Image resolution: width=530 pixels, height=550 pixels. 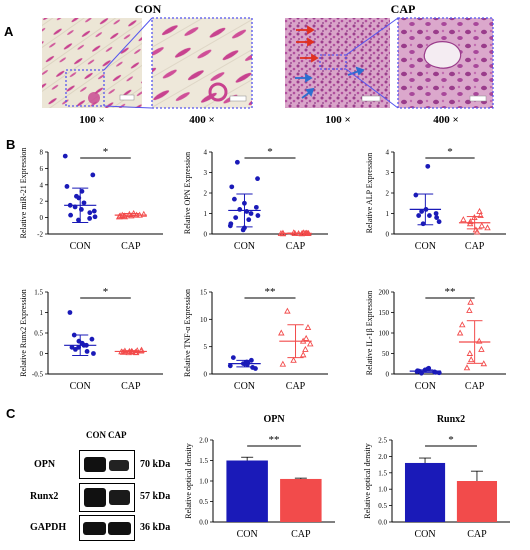 What do you see at coordinates (9, 31) in the screenshot?
I see `panel-label-a: A` at bounding box center [9, 31].